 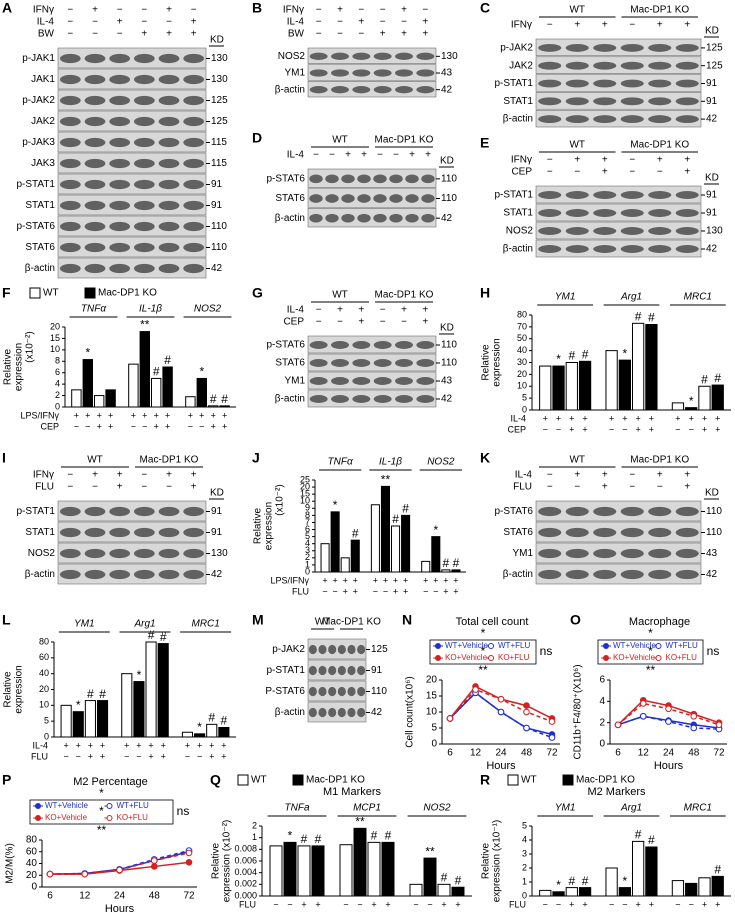 I want to click on band-label: JAK3, so click(x=43, y=163).